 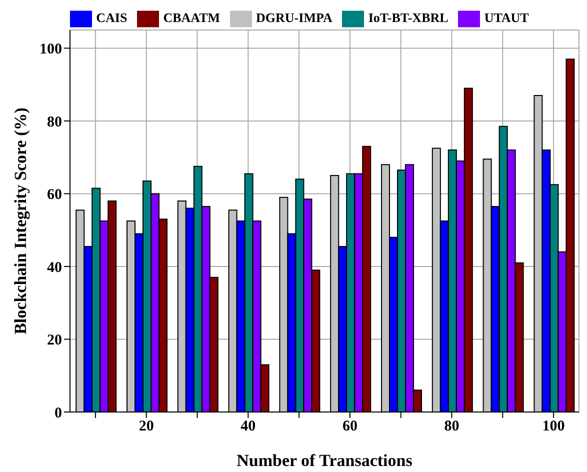 I want to click on y-tick-label: 20, so click(x=54, y=340).